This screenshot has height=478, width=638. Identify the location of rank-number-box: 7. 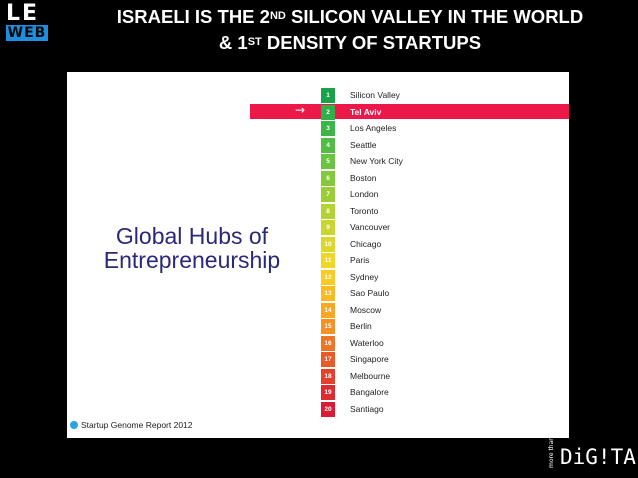
(328, 194).